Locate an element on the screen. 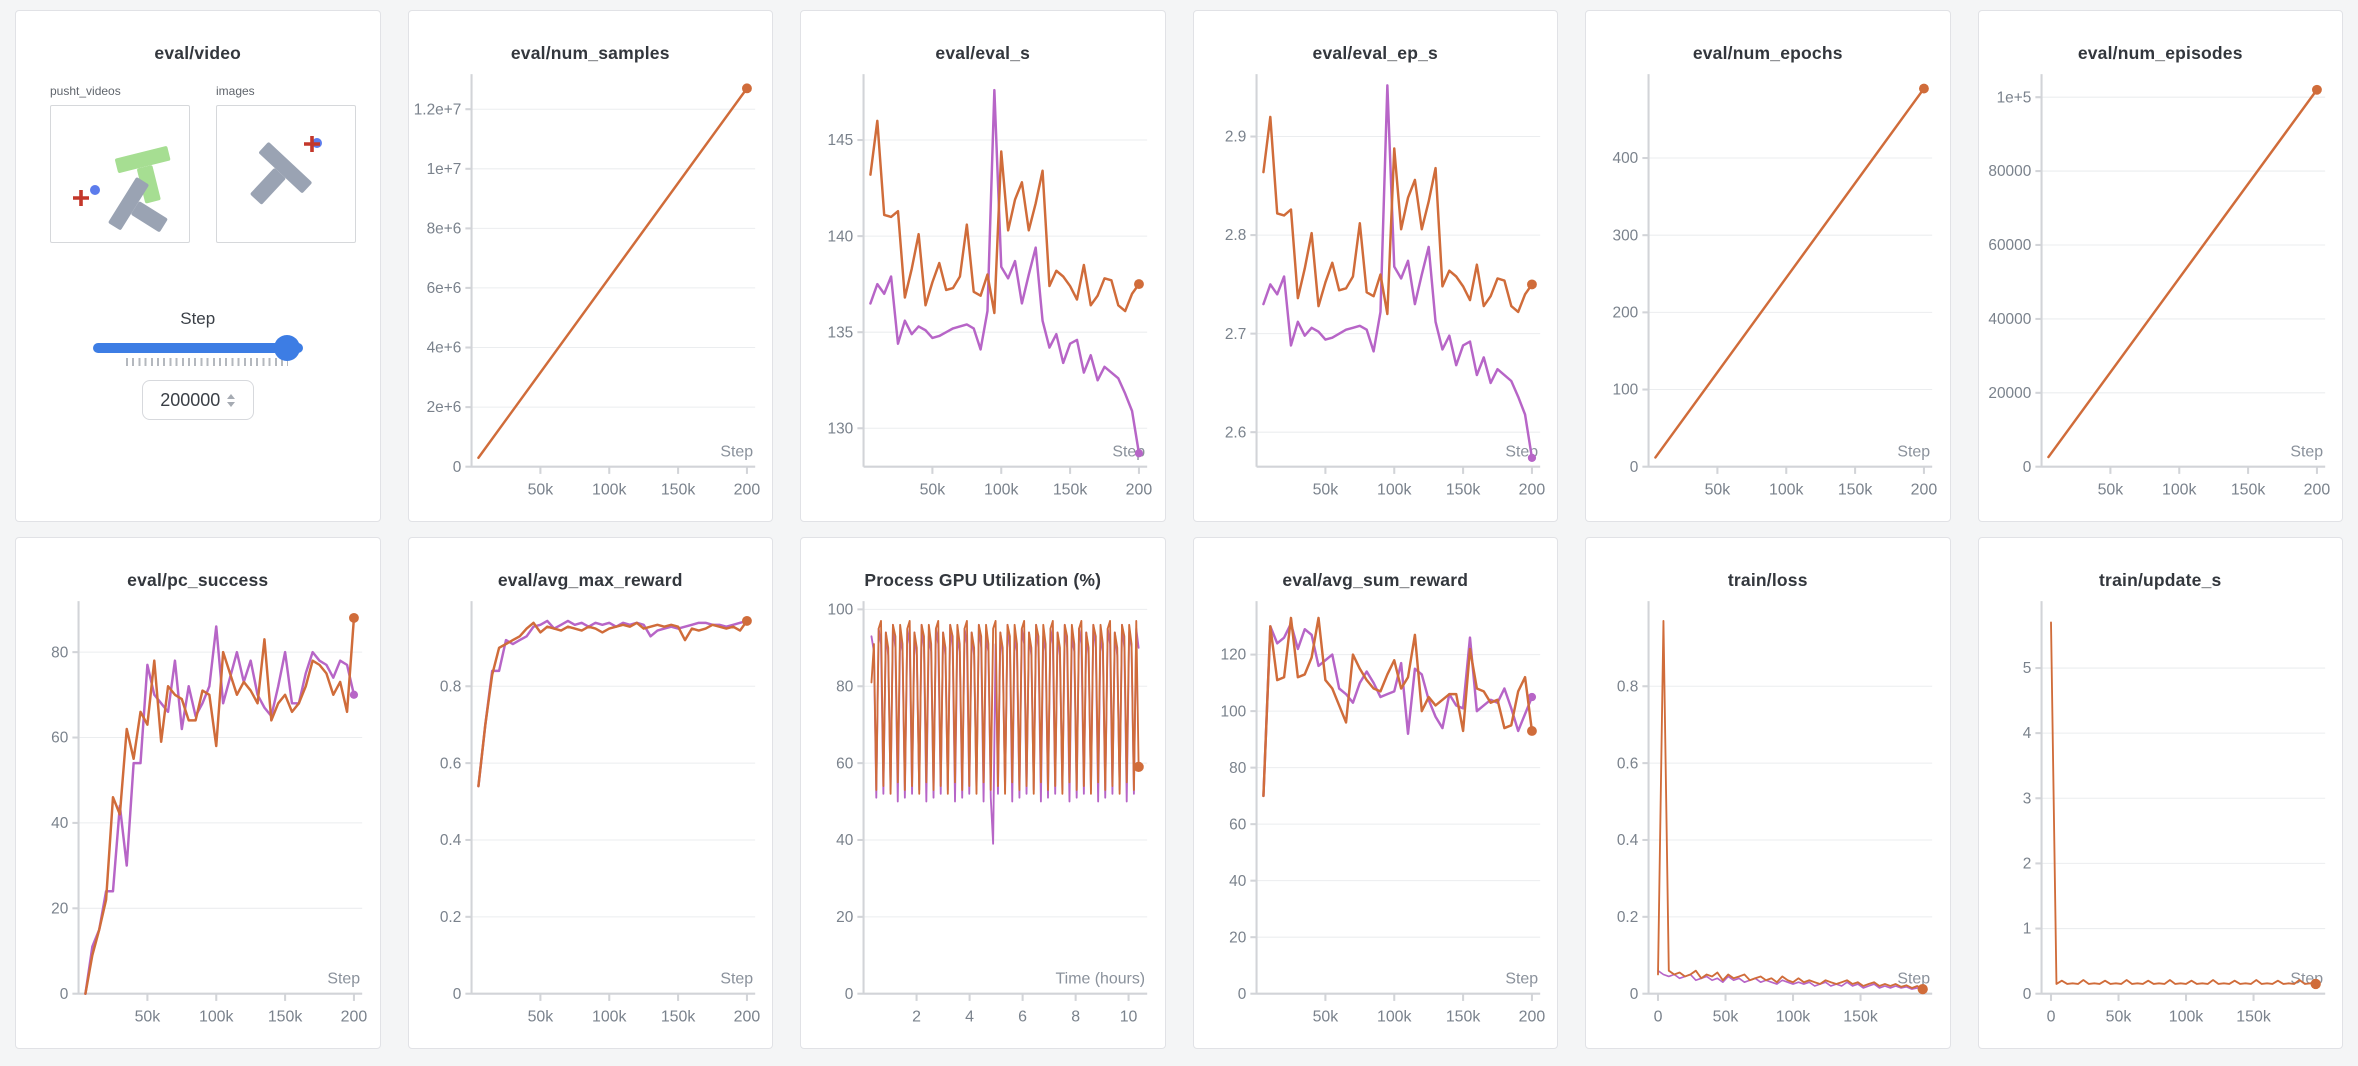 Image resolution: width=2358 pixels, height=1066 pixels. step-input-value: 200000 is located at coordinates (190, 399).